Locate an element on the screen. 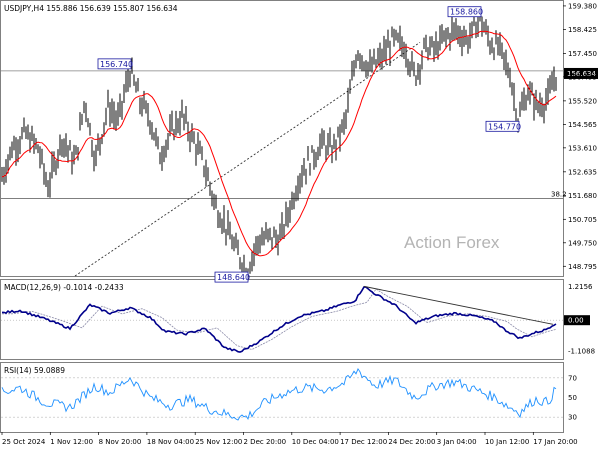 The image size is (600, 450). macd-tick-label: 1.2156 is located at coordinates (580, 287).